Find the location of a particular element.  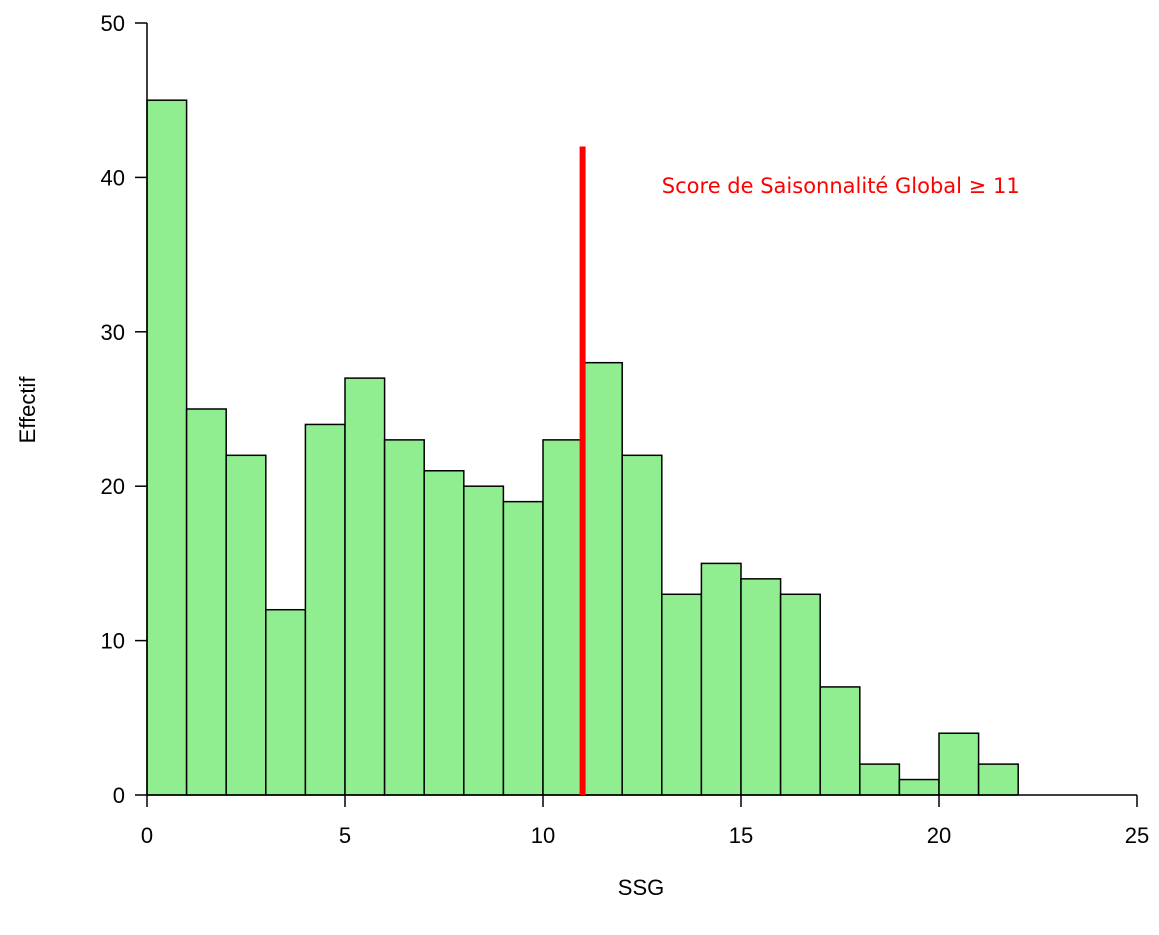

y-tick-label: 30 is located at coordinates (113, 332).